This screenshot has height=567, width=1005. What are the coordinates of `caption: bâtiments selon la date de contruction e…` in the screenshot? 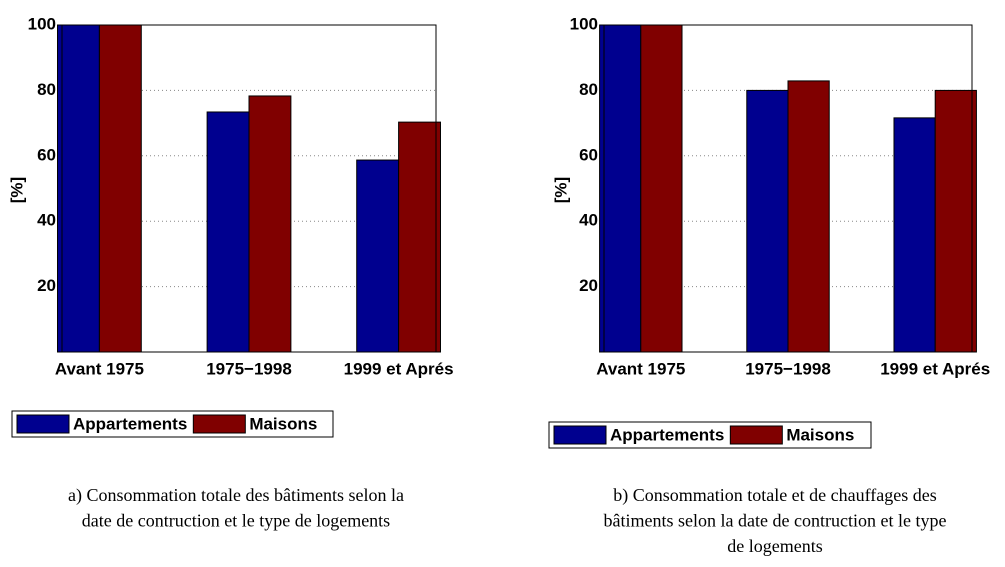 It's located at (775, 521).